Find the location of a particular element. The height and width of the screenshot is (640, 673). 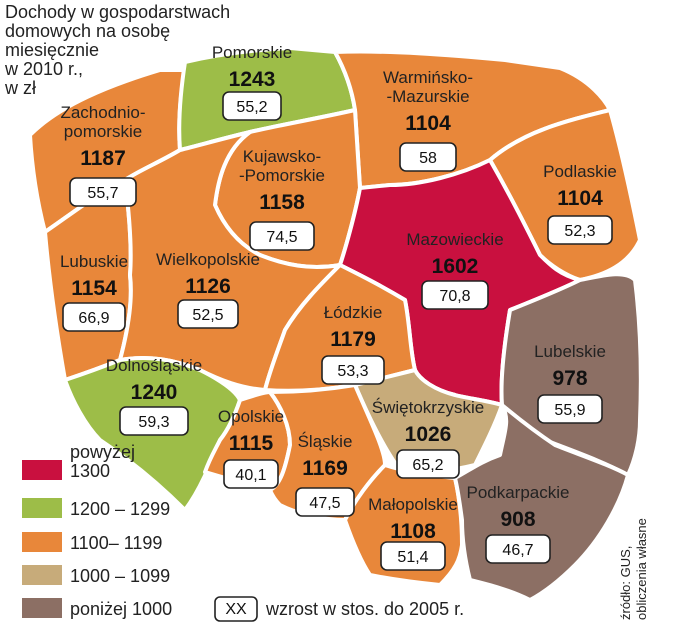

legend-label: powyżej is located at coordinates (102, 452).